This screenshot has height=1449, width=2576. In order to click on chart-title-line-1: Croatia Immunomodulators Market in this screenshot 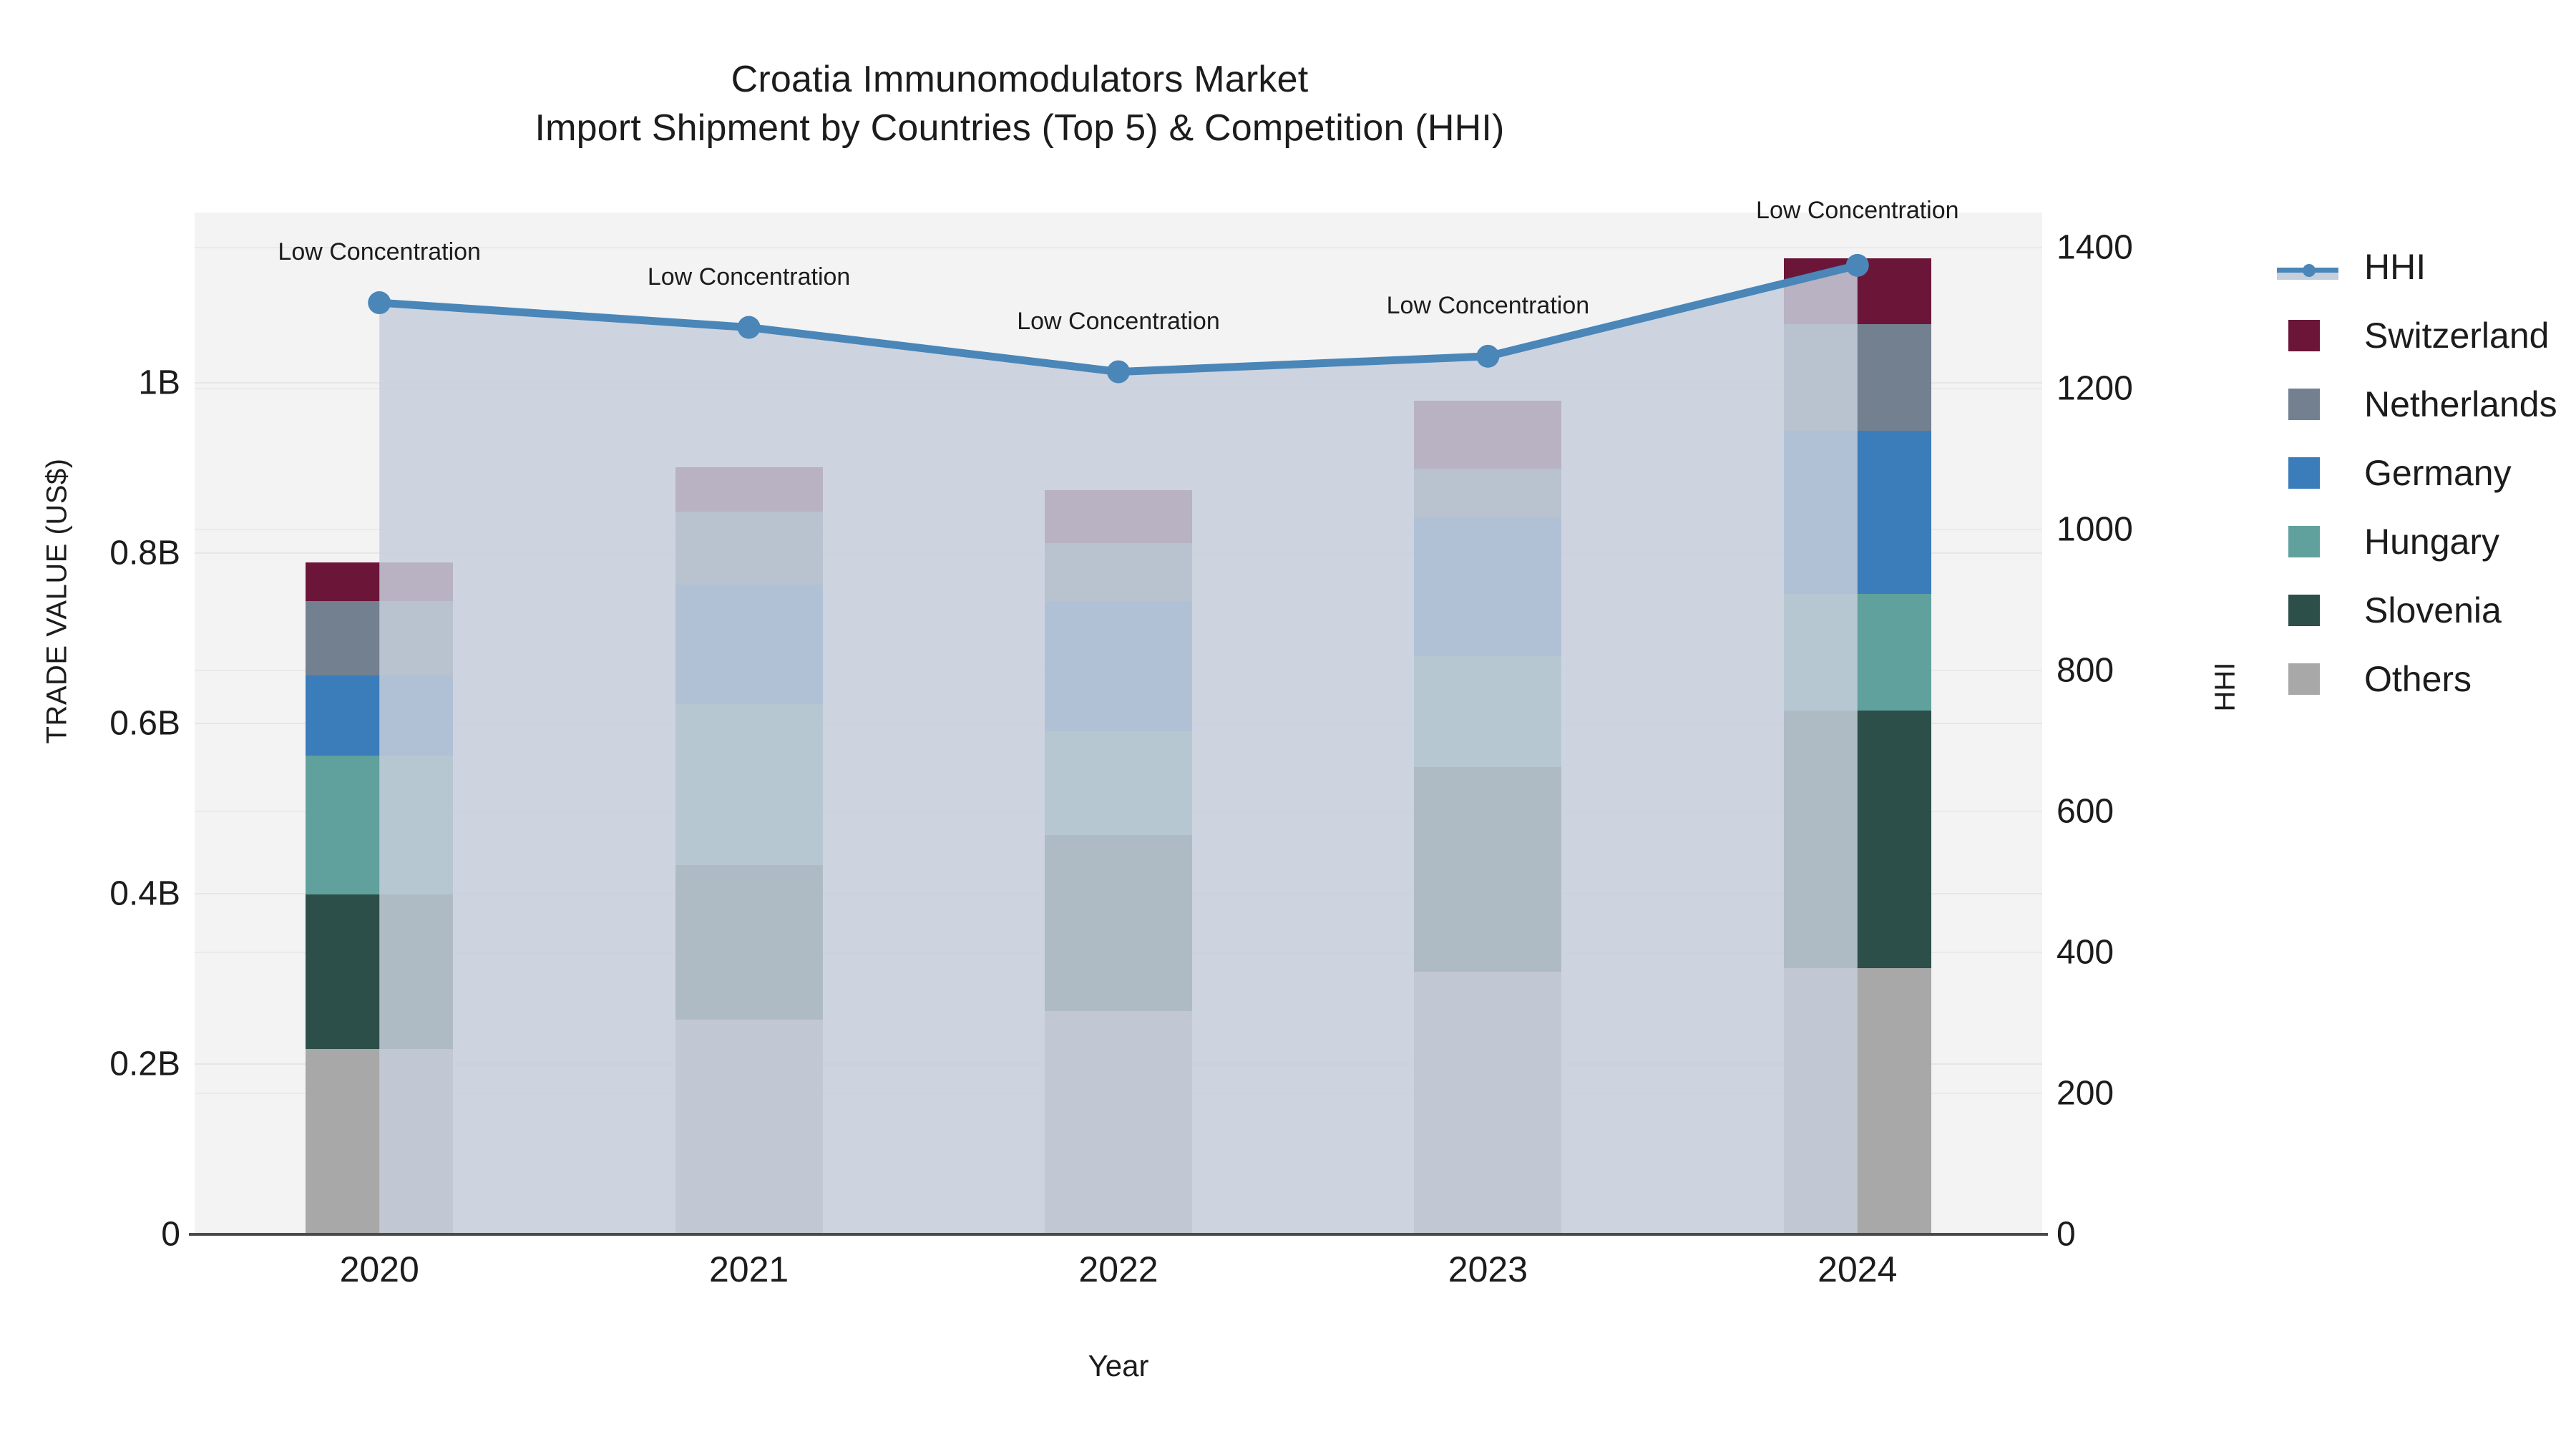, I will do `click(1020, 79)`.